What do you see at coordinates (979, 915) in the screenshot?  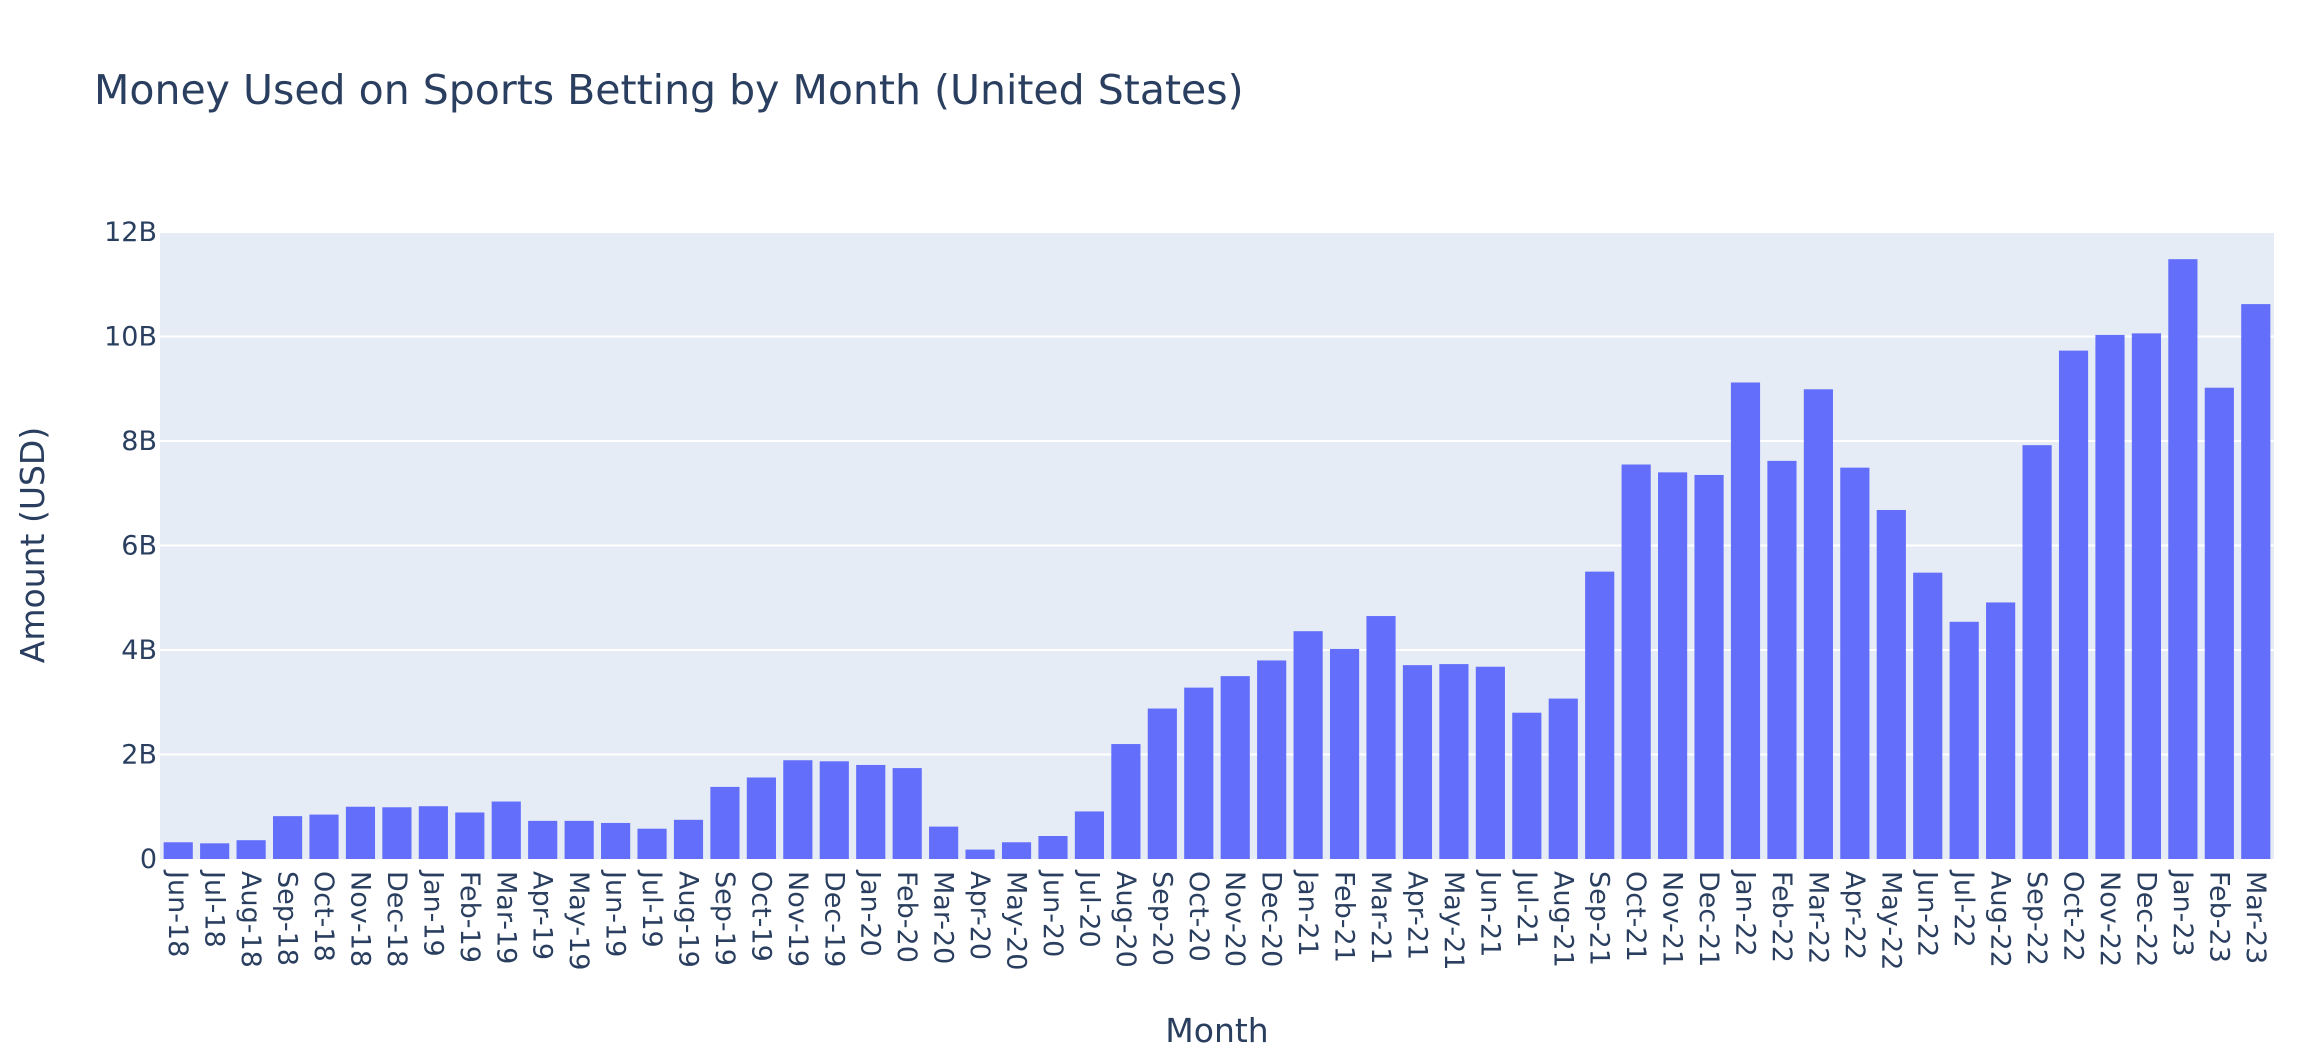 I see `x-tick-label: Apr-20` at bounding box center [979, 915].